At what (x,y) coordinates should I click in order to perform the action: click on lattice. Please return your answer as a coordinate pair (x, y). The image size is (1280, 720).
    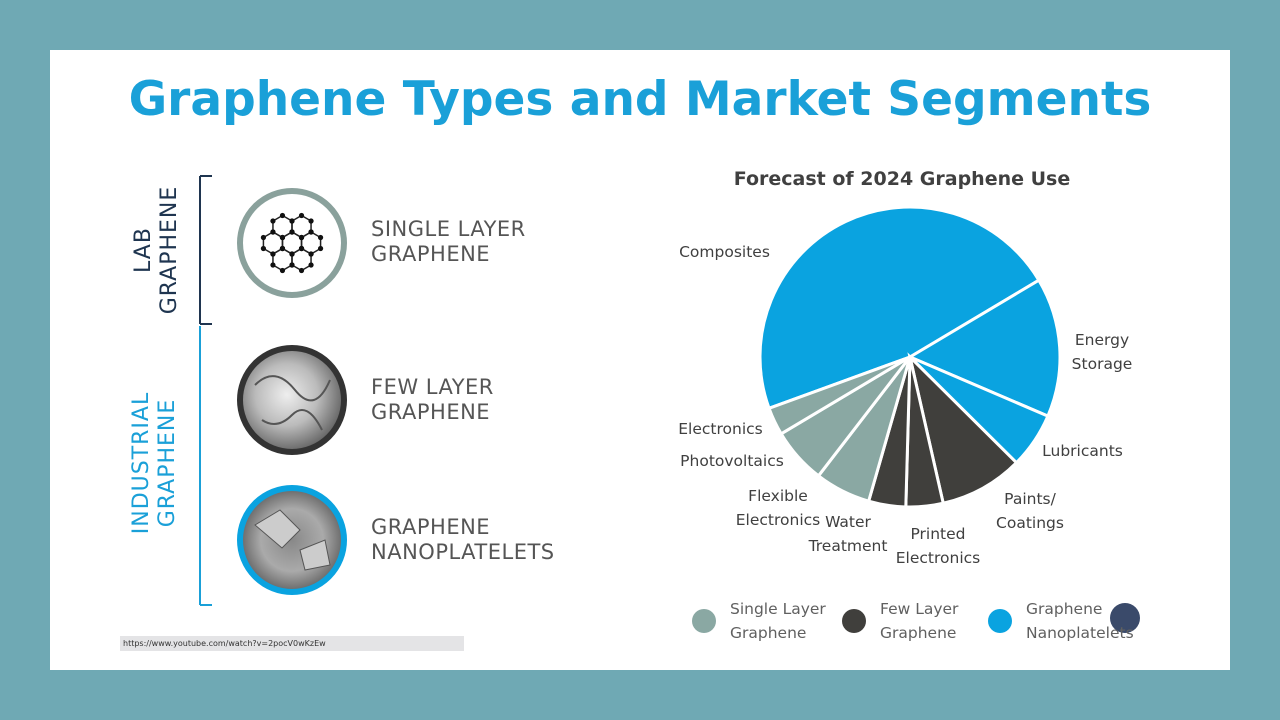
    Looking at the image, I should click on (292, 243).